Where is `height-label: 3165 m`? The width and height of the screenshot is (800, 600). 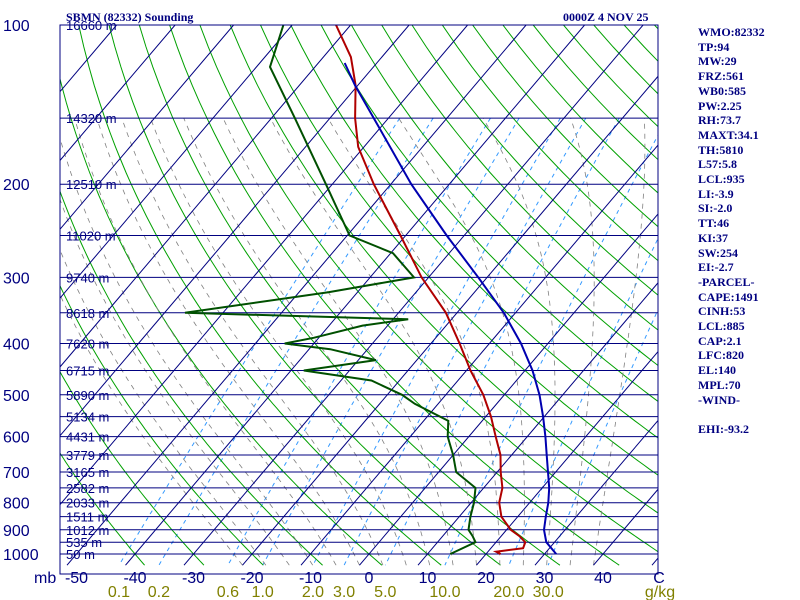 height-label: 3165 m is located at coordinates (87, 472).